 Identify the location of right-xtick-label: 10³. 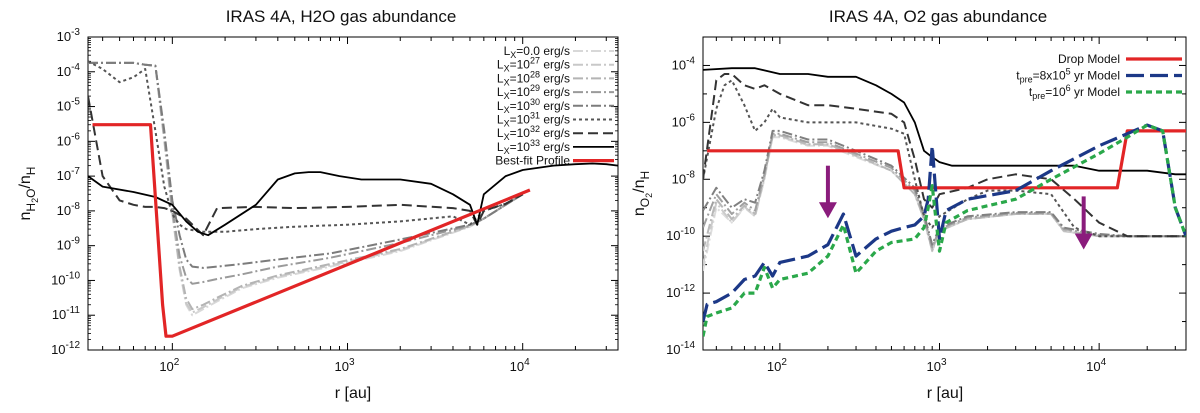
(936, 365).